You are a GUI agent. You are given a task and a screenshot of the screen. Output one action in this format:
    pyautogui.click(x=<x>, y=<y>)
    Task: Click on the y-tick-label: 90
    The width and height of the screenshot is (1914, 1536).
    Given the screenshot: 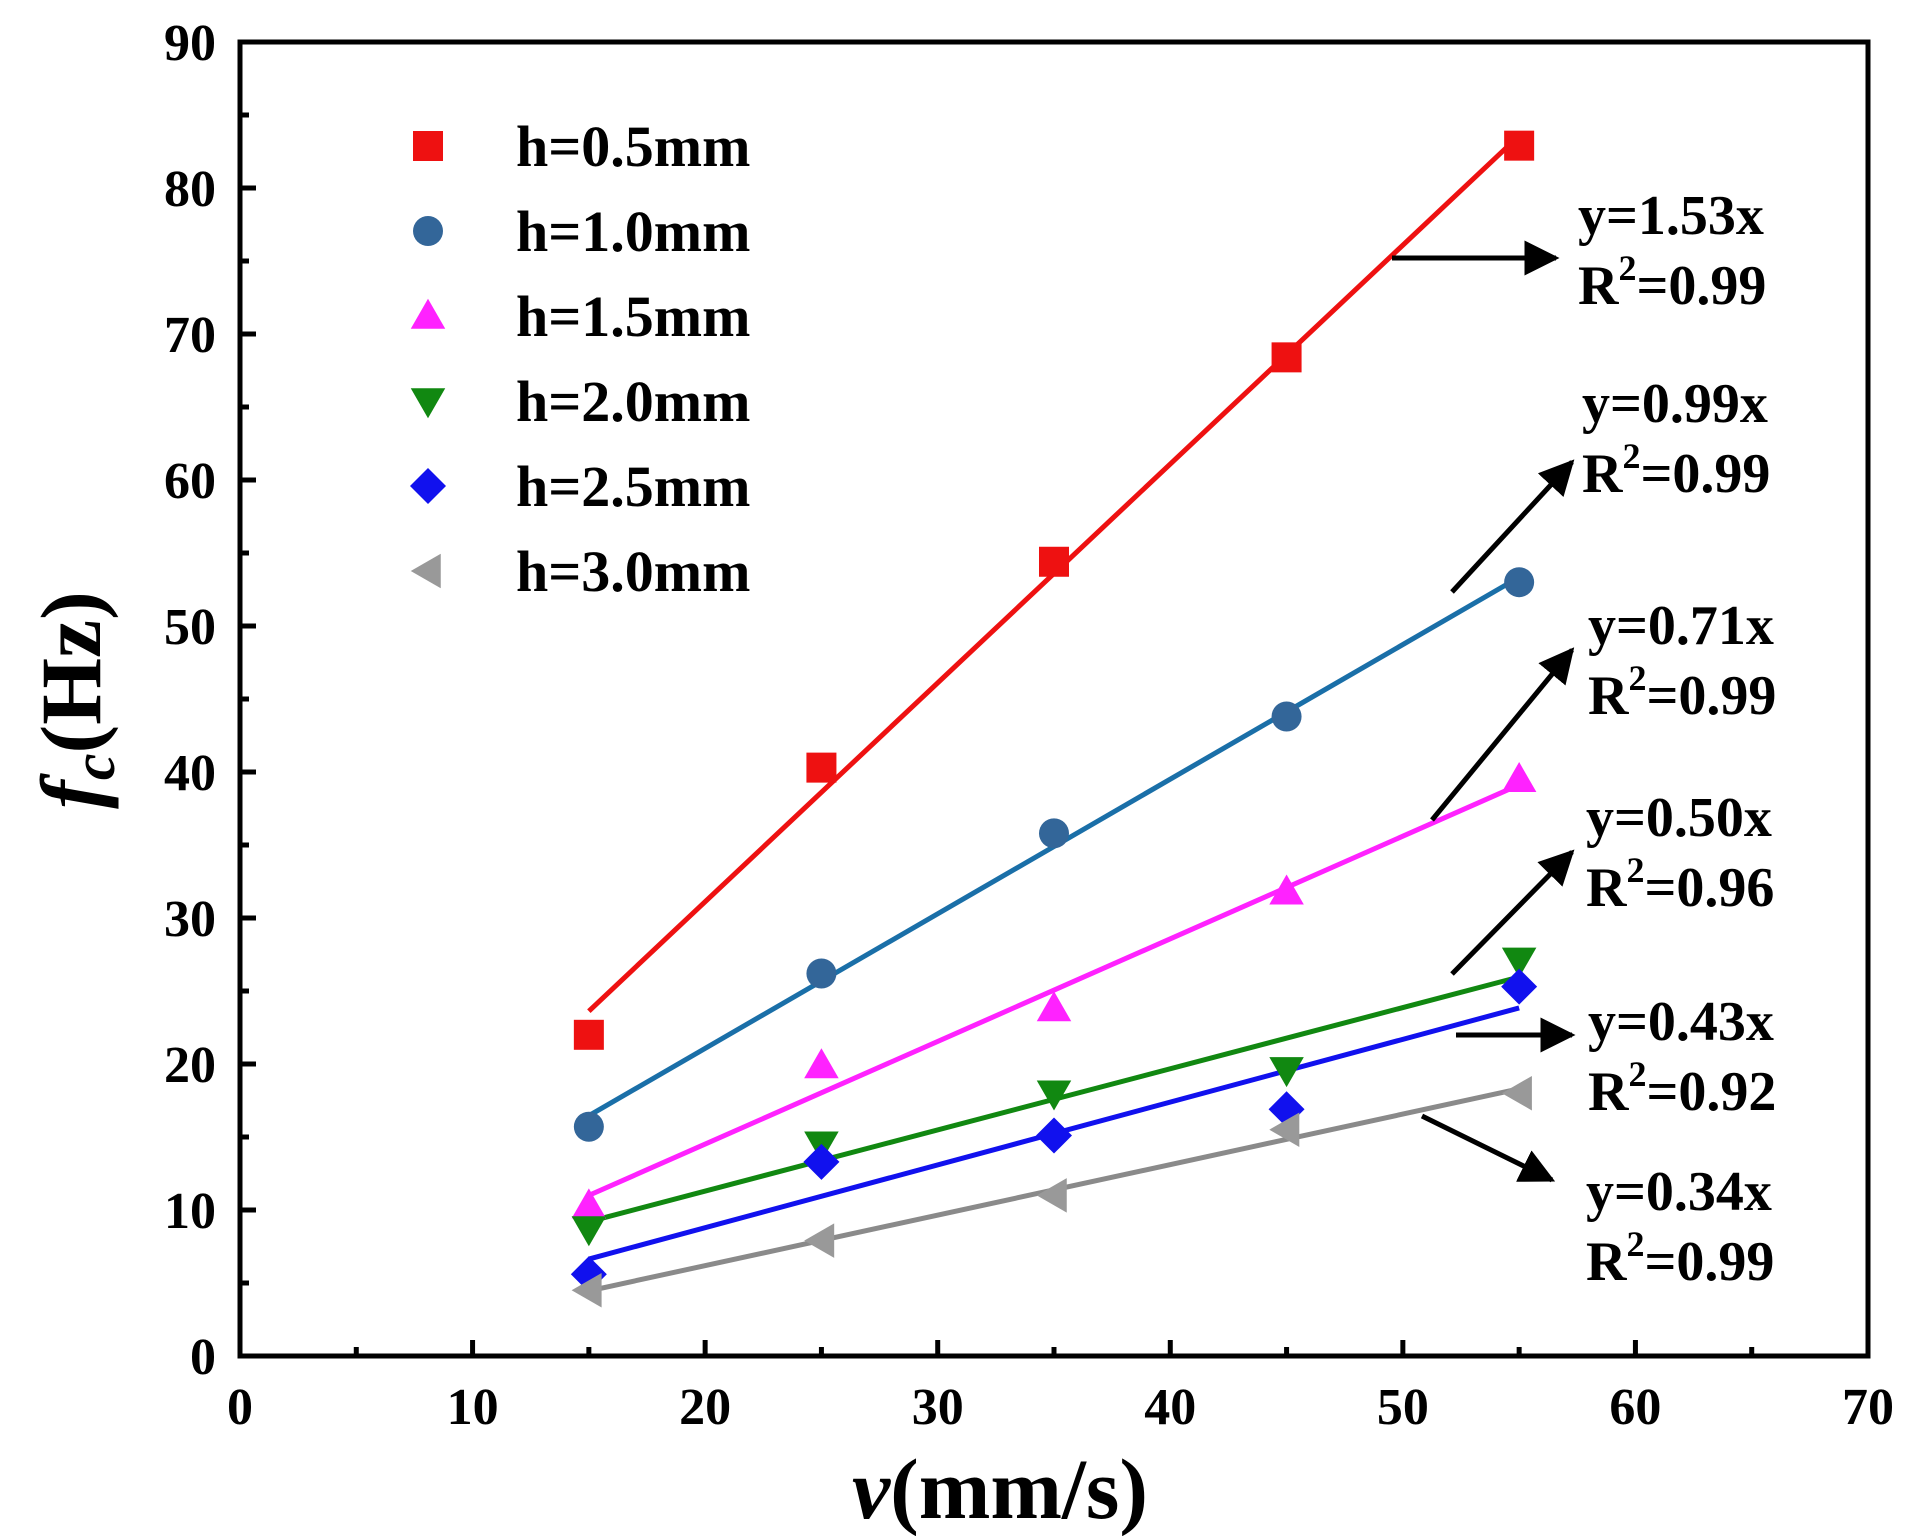 What is the action you would take?
    pyautogui.click(x=190, y=43)
    